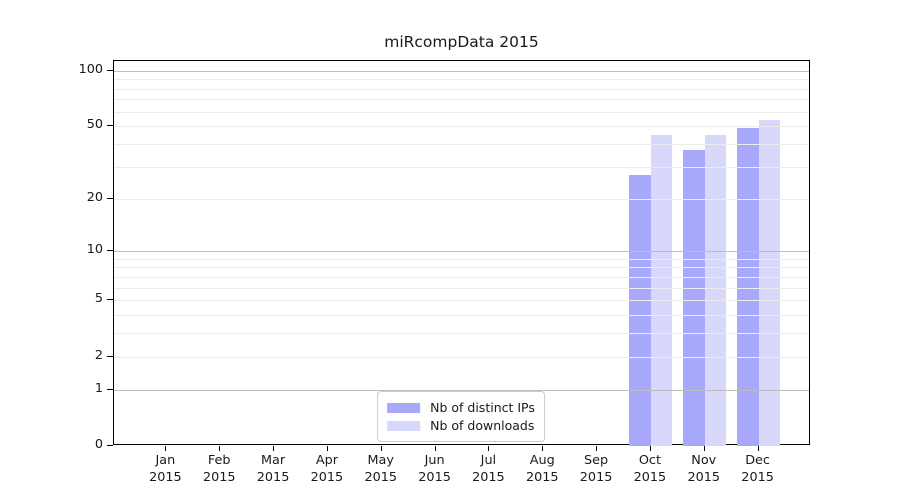 The image size is (900, 500). I want to click on x-tick-mark-aug, so click(543, 448).